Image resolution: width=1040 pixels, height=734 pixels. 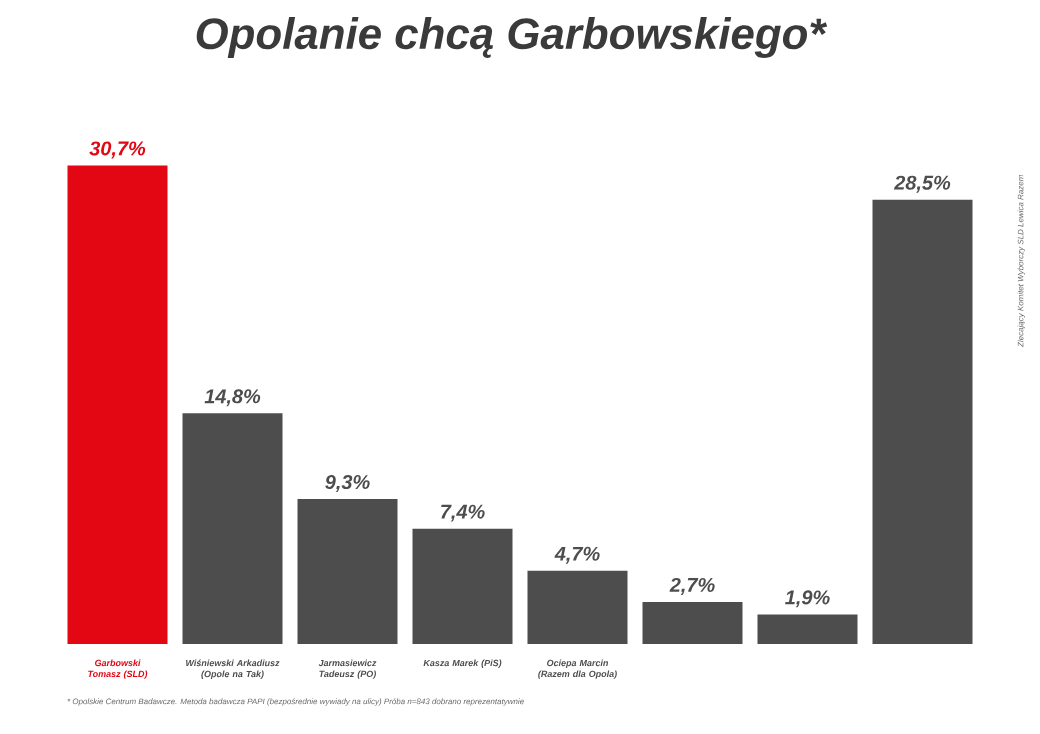 What do you see at coordinates (807, 599) in the screenshot?
I see `data-label: 1,9%` at bounding box center [807, 599].